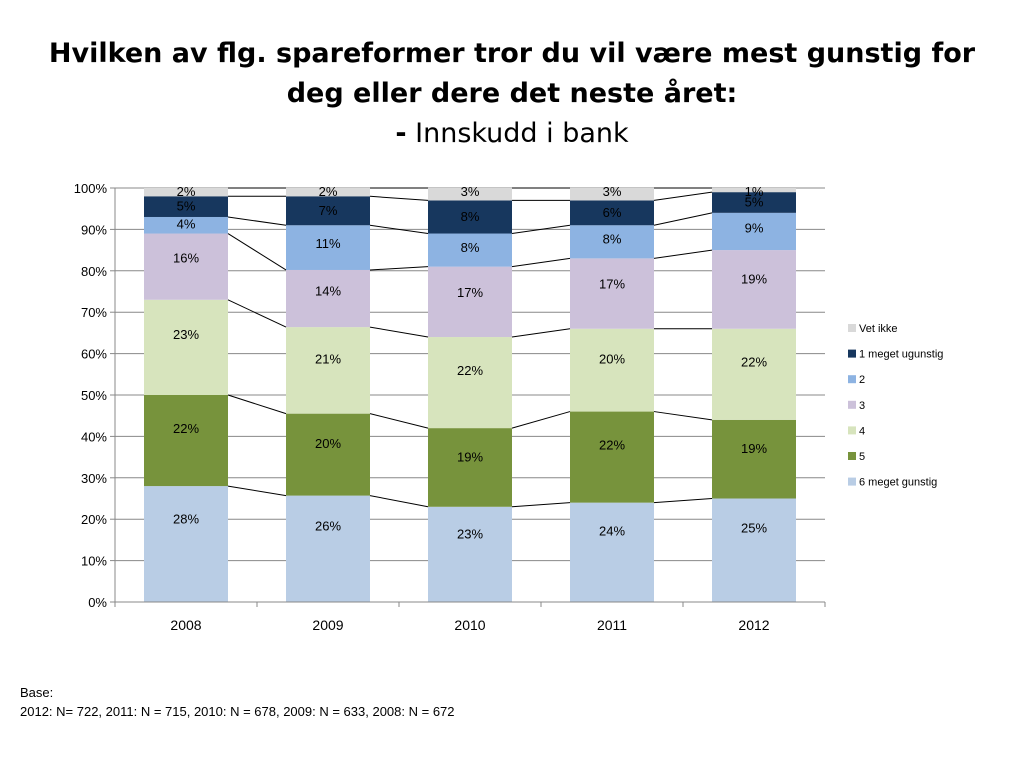 The image size is (1024, 768). I want to click on data-label: 3%, so click(612, 191).